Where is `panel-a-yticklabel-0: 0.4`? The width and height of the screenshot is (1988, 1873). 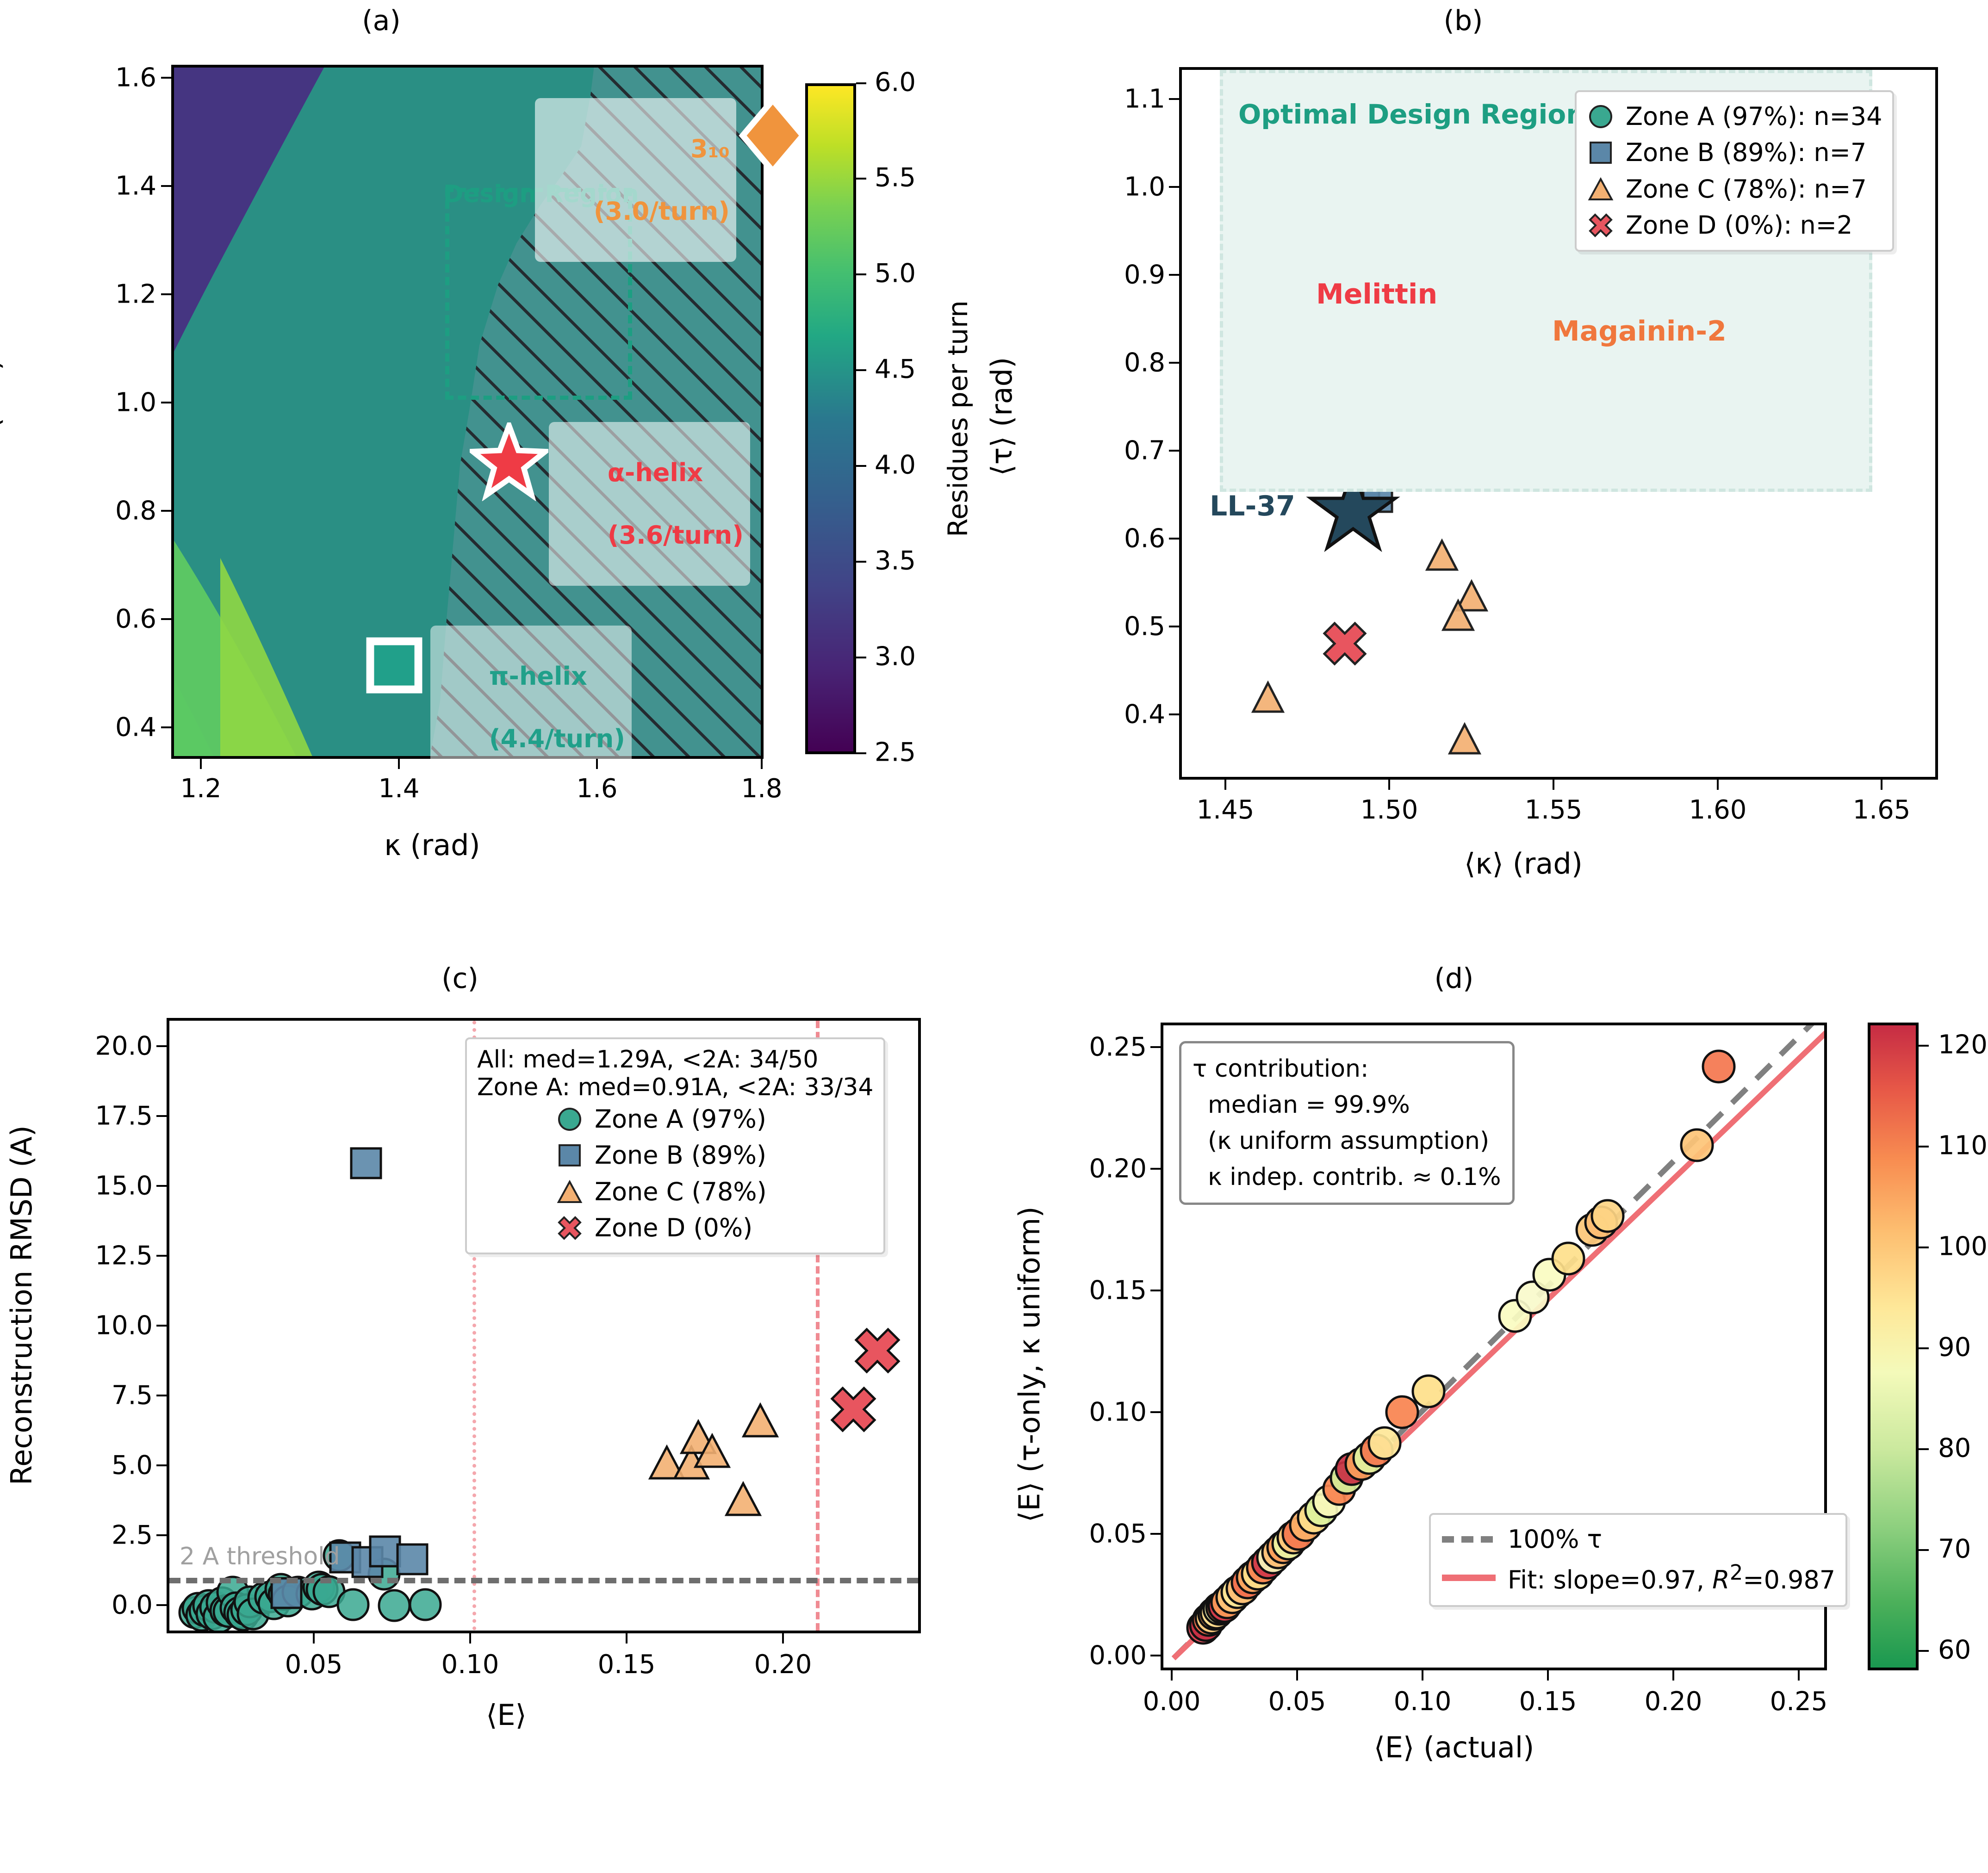 panel-a-yticklabel-0: 0.4 is located at coordinates (135, 728).